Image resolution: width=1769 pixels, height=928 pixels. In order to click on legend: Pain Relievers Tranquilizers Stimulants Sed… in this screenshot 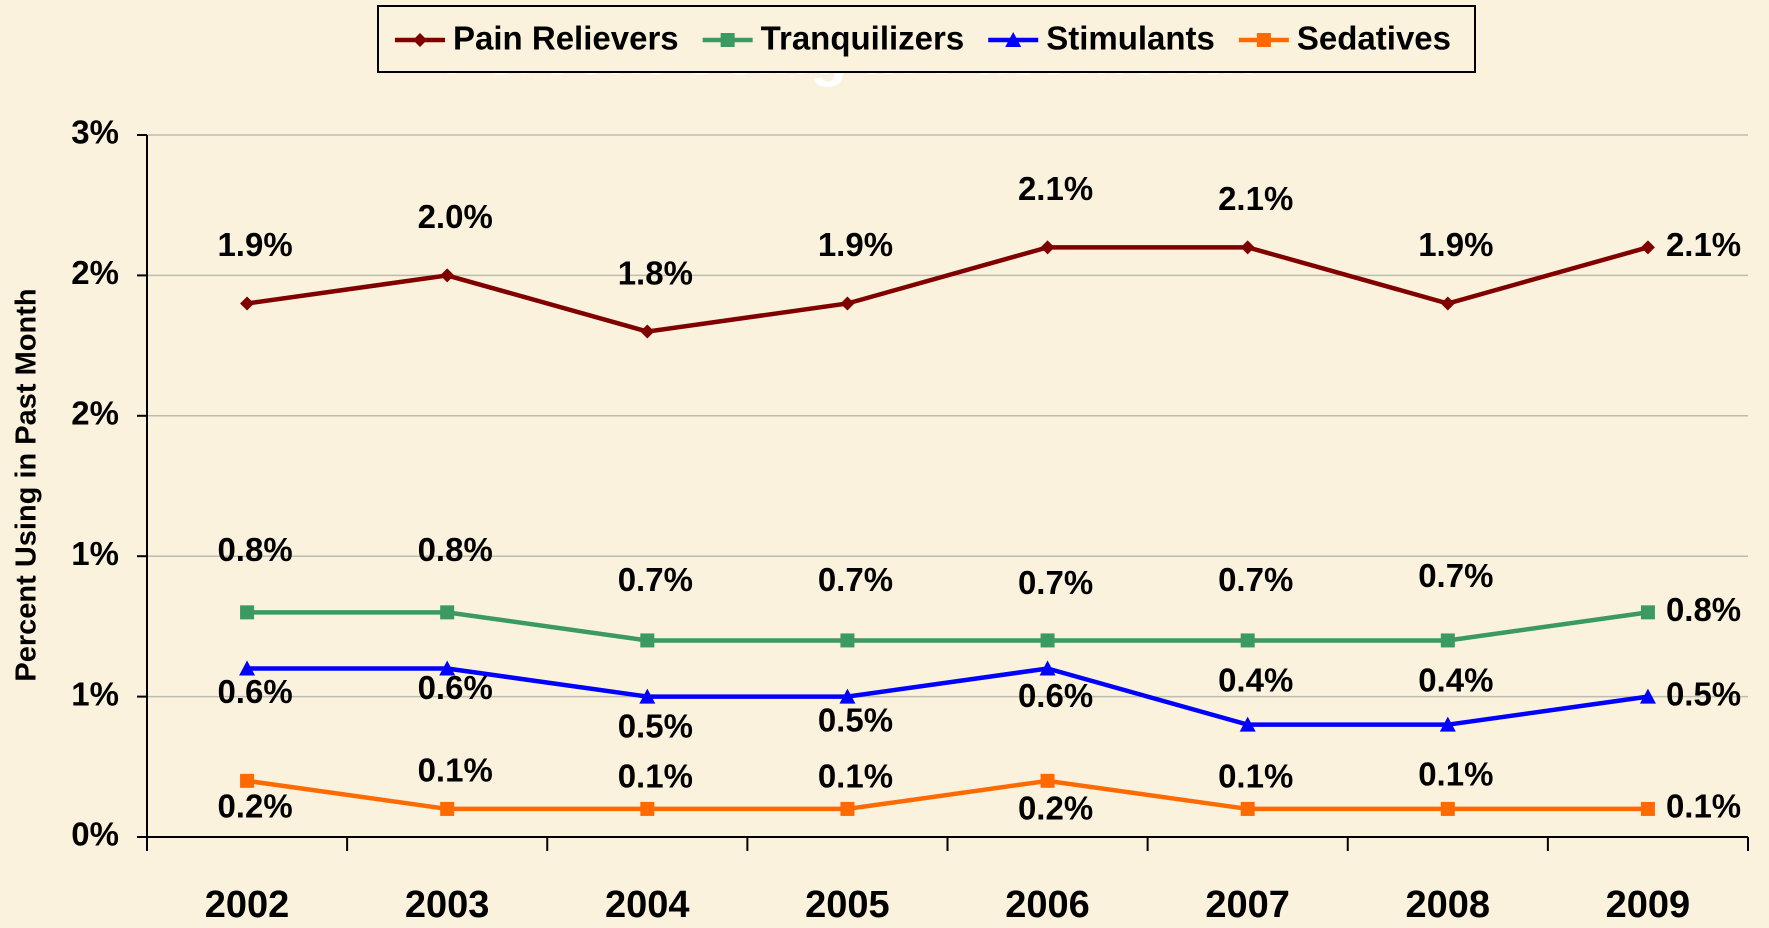, I will do `click(926, 39)`.